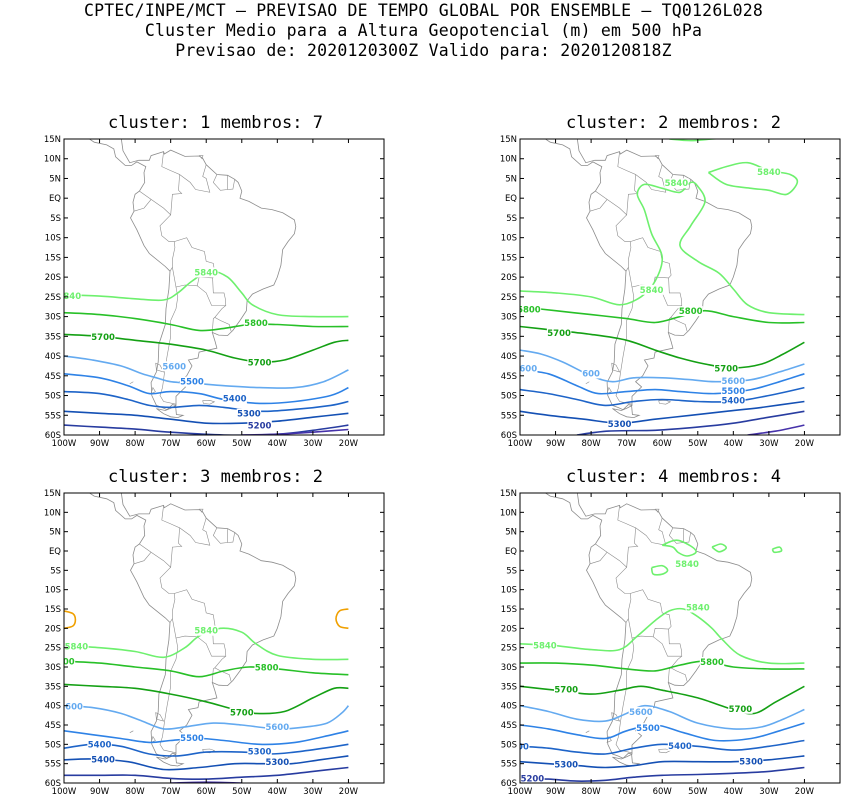  Describe the element at coordinates (192, 275) in the screenshot. I see `south-america-coastline` at that location.